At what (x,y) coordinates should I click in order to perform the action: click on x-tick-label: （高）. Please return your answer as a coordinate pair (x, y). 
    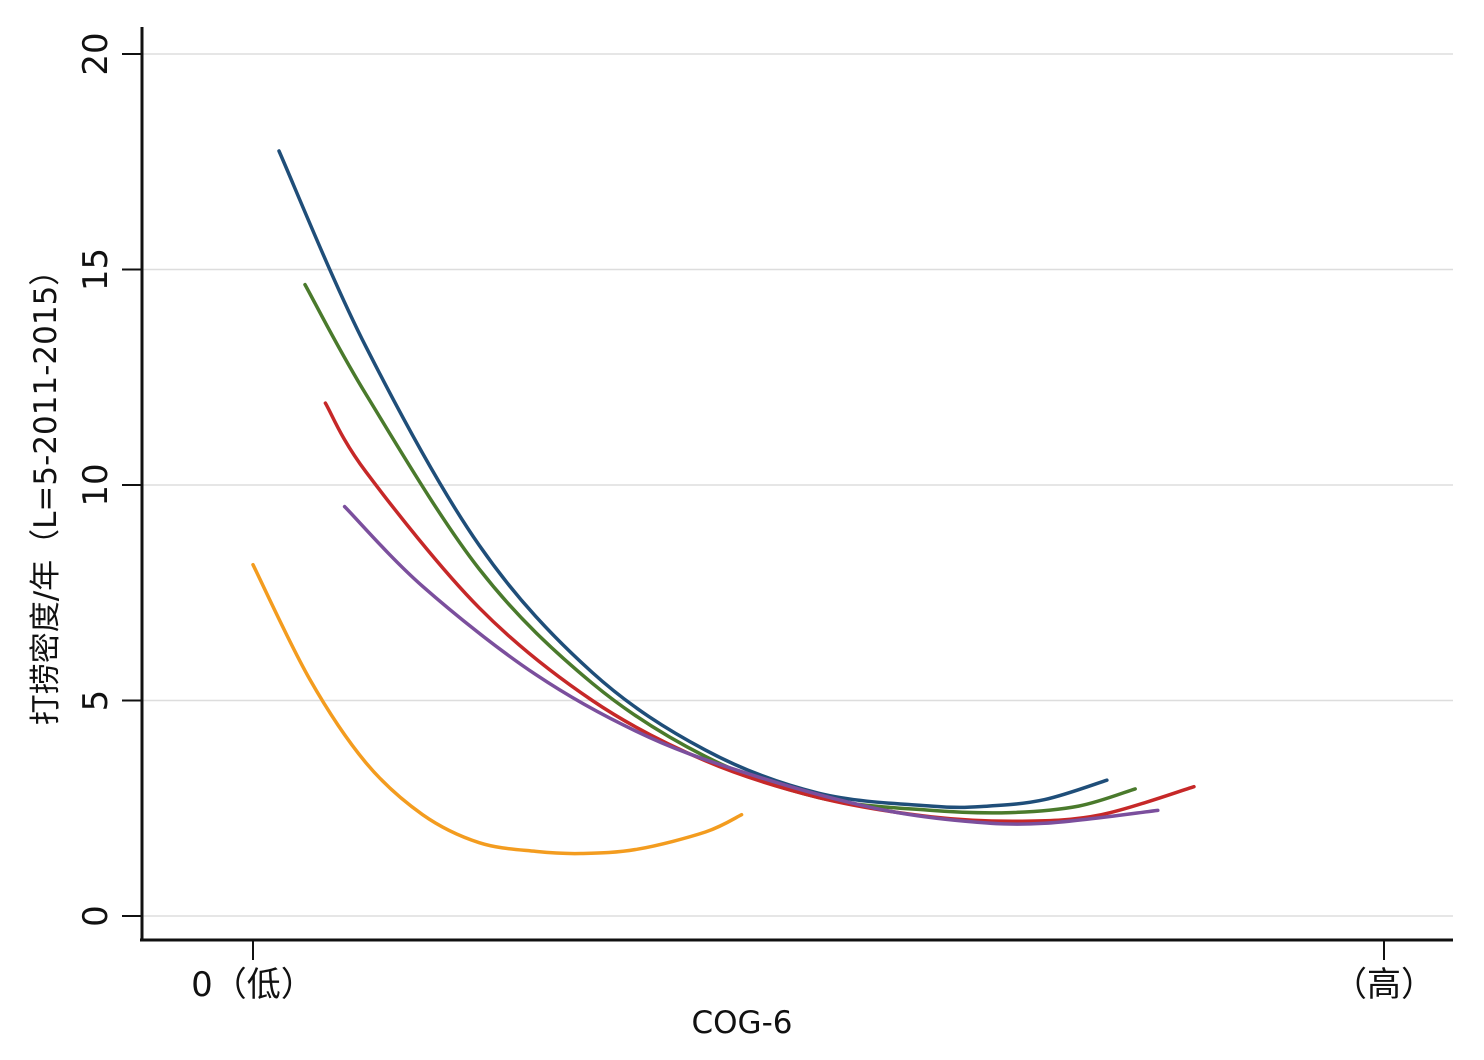
    Looking at the image, I should click on (1384, 985).